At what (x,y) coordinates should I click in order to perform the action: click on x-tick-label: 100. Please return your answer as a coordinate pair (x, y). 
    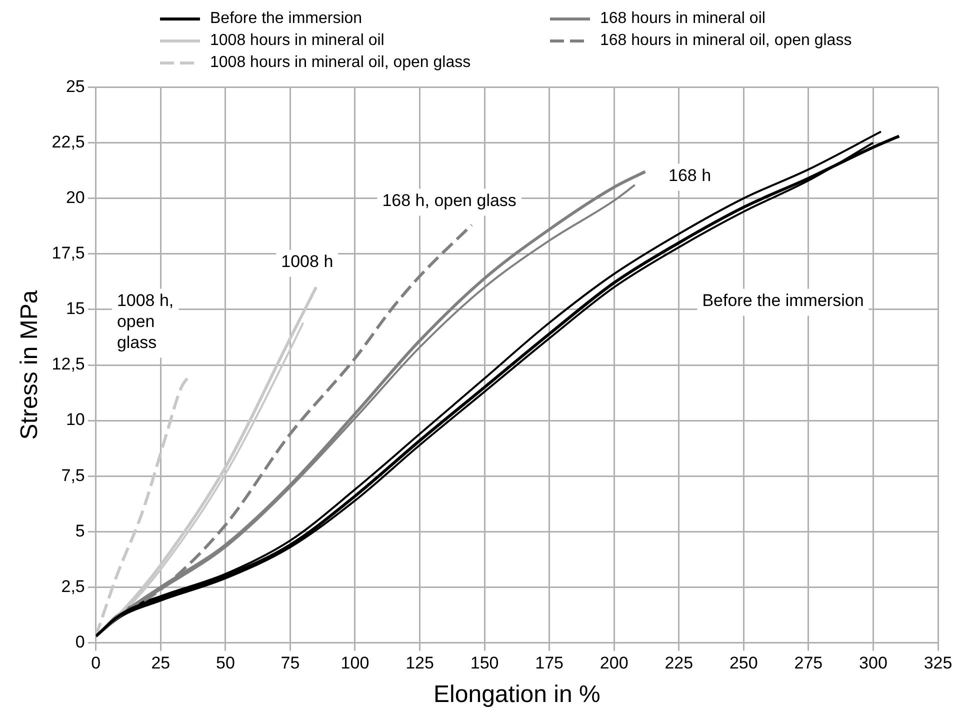
    Looking at the image, I should click on (355, 663).